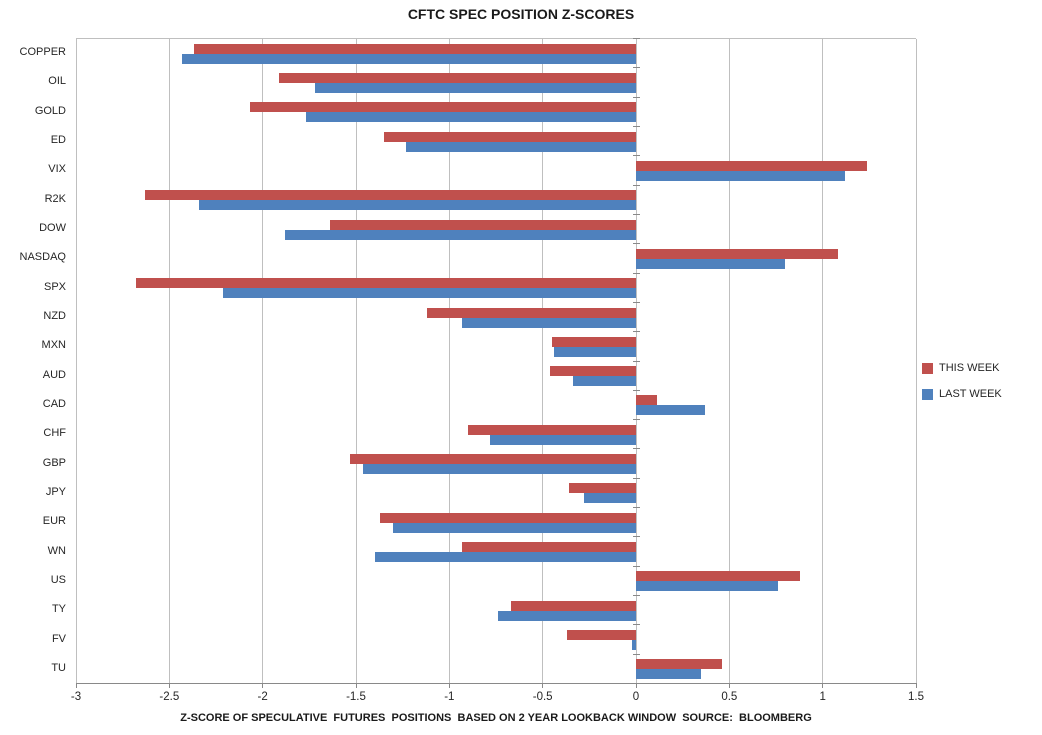  I want to click on legend-label: LAST WEEK, so click(970, 394).